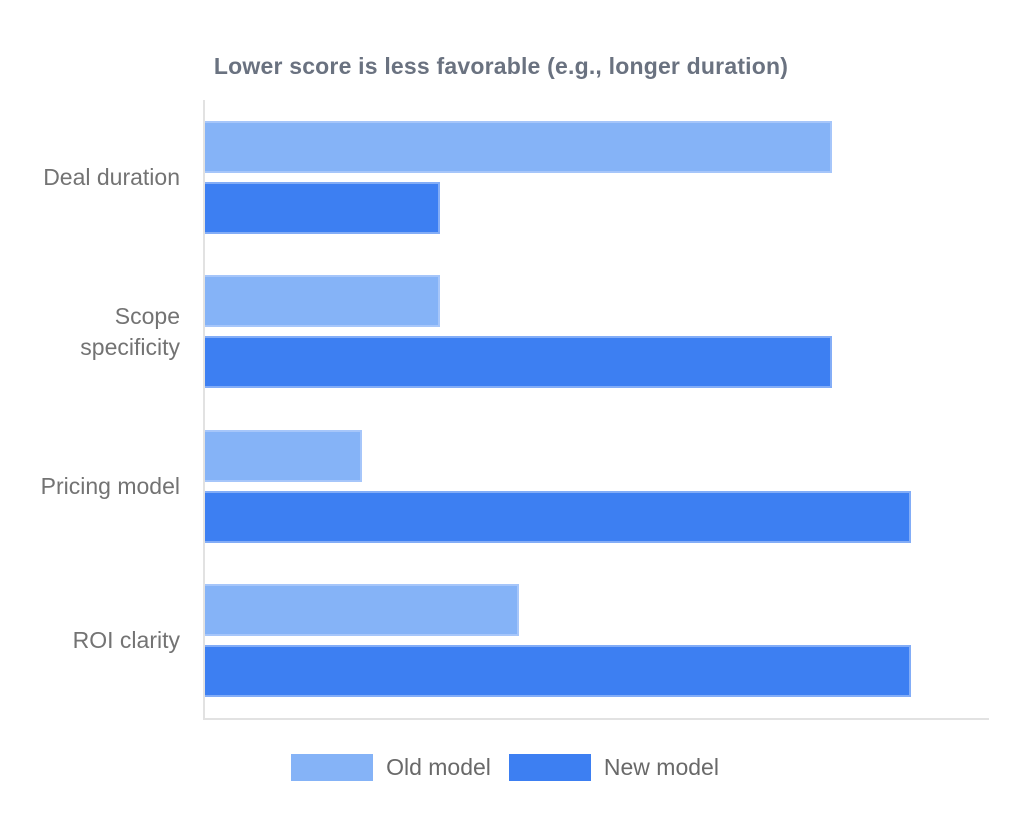  What do you see at coordinates (130, 331) in the screenshot?
I see `category-label: Scope specificity` at bounding box center [130, 331].